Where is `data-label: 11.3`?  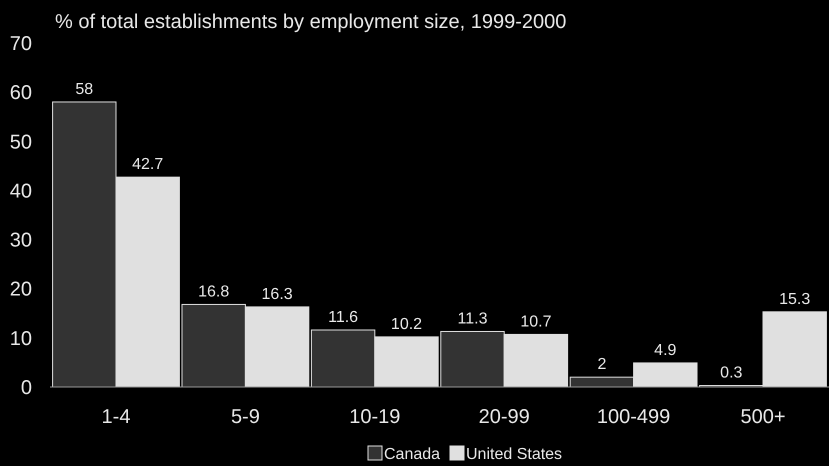
data-label: 11.3 is located at coordinates (473, 319).